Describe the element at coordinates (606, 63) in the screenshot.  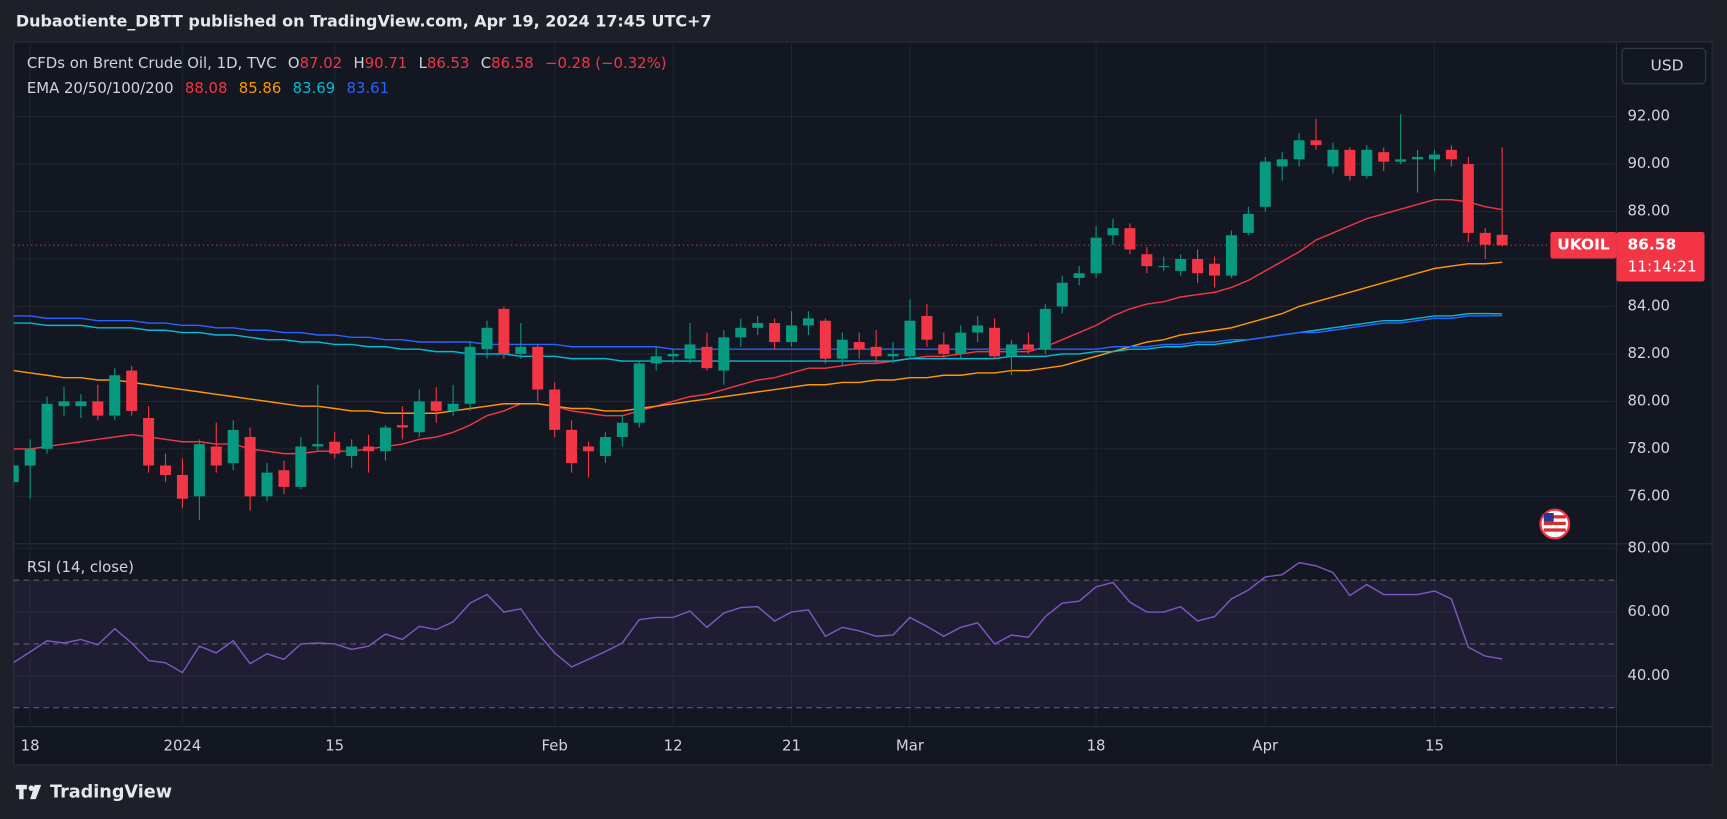
I see `change-value: −0.28 (−0.32%)` at that location.